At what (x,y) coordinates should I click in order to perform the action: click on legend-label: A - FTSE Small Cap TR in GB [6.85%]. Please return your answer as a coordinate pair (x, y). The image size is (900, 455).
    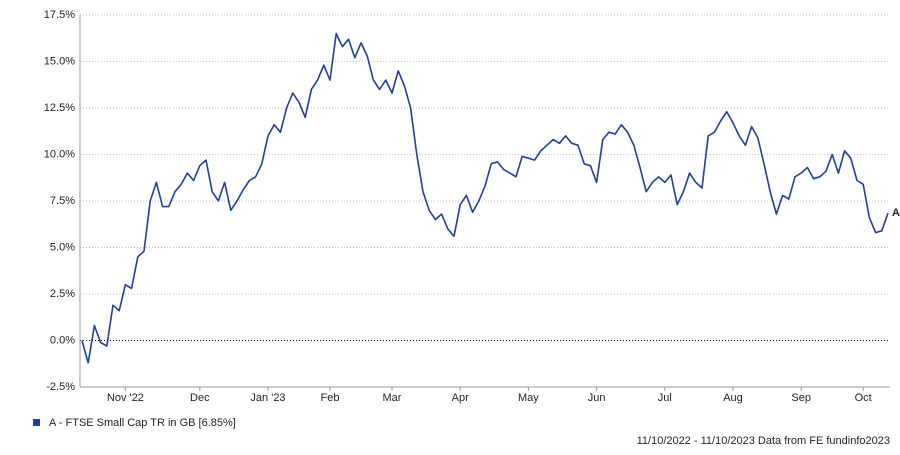
    Looking at the image, I should click on (142, 423).